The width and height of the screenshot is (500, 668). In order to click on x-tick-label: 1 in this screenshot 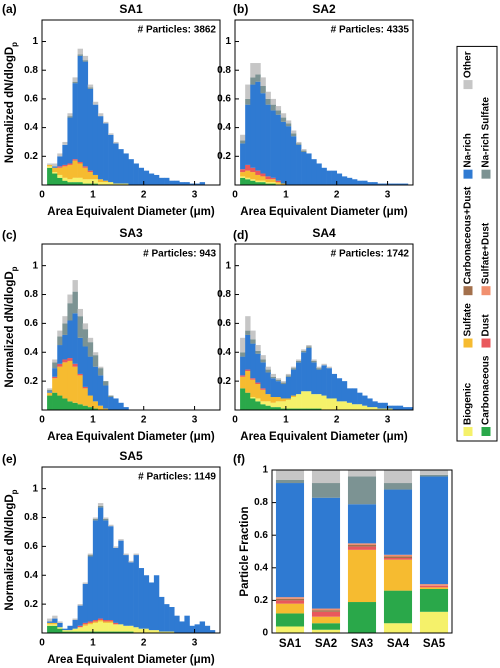, I will do `click(93, 195)`.